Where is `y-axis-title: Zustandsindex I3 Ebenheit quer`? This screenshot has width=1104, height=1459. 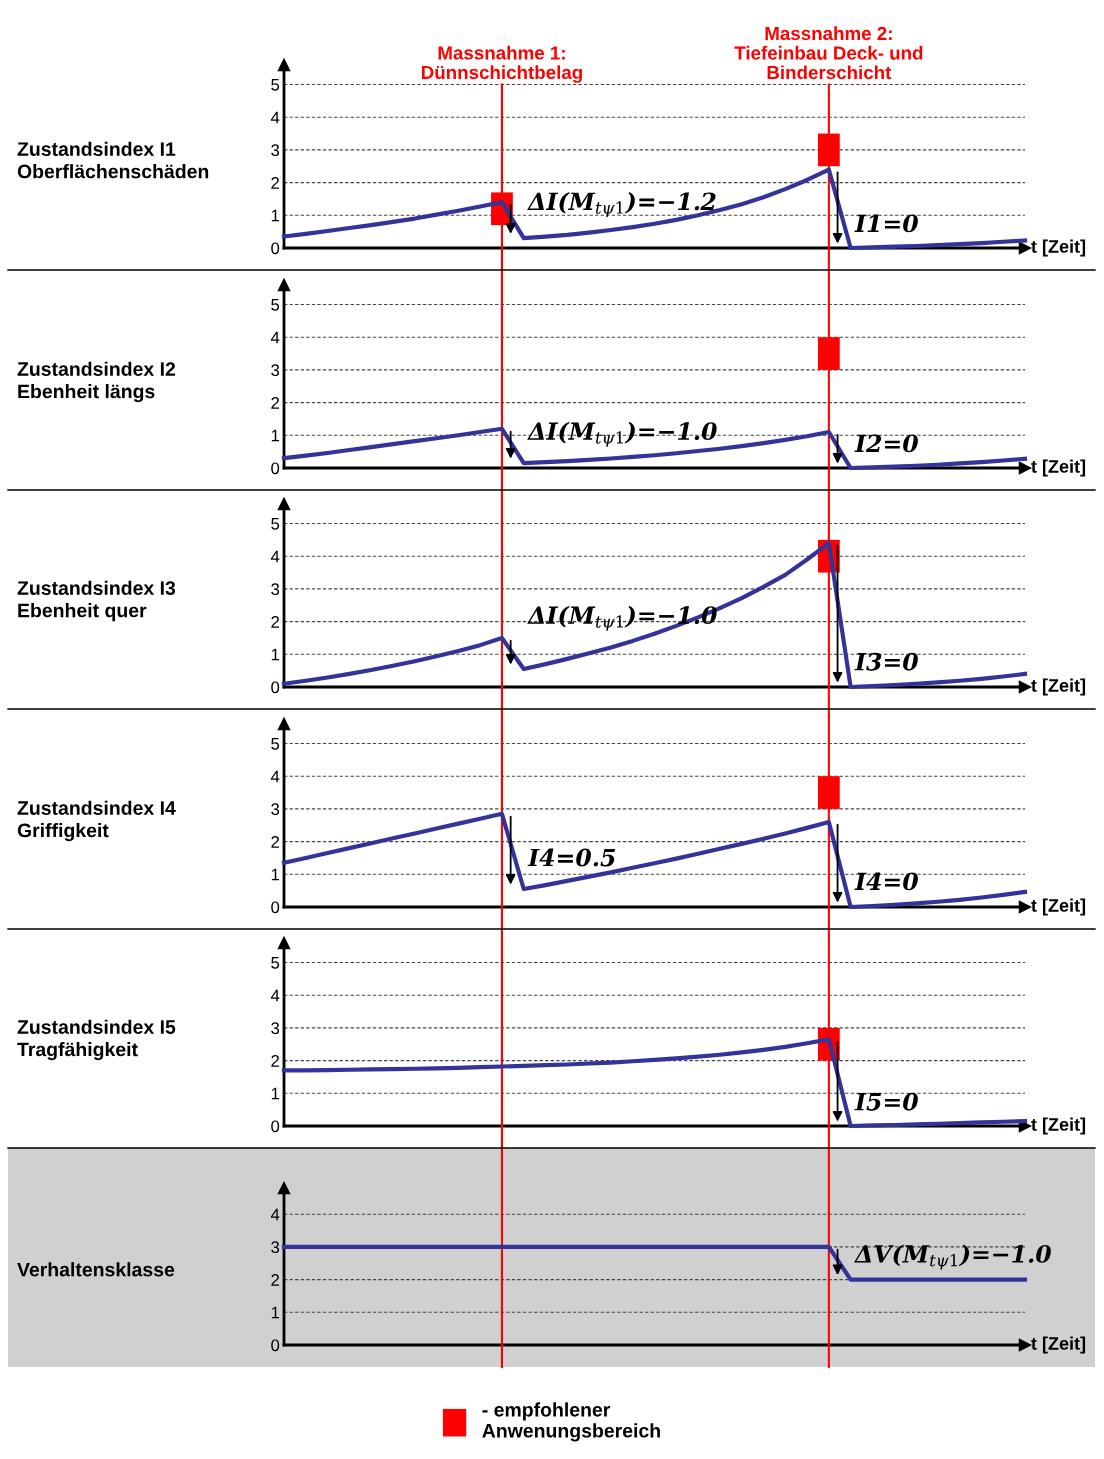
y-axis-title: Zustandsindex I3 Ebenheit quer is located at coordinates (96, 601).